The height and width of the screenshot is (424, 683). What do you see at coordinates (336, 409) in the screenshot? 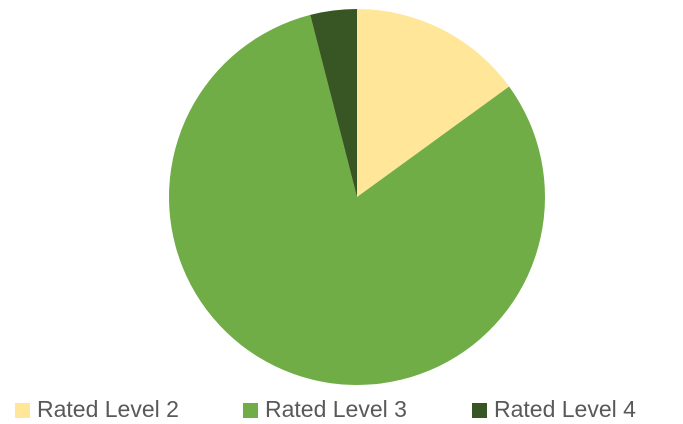
I see `legend-label: Rated Level 3` at bounding box center [336, 409].